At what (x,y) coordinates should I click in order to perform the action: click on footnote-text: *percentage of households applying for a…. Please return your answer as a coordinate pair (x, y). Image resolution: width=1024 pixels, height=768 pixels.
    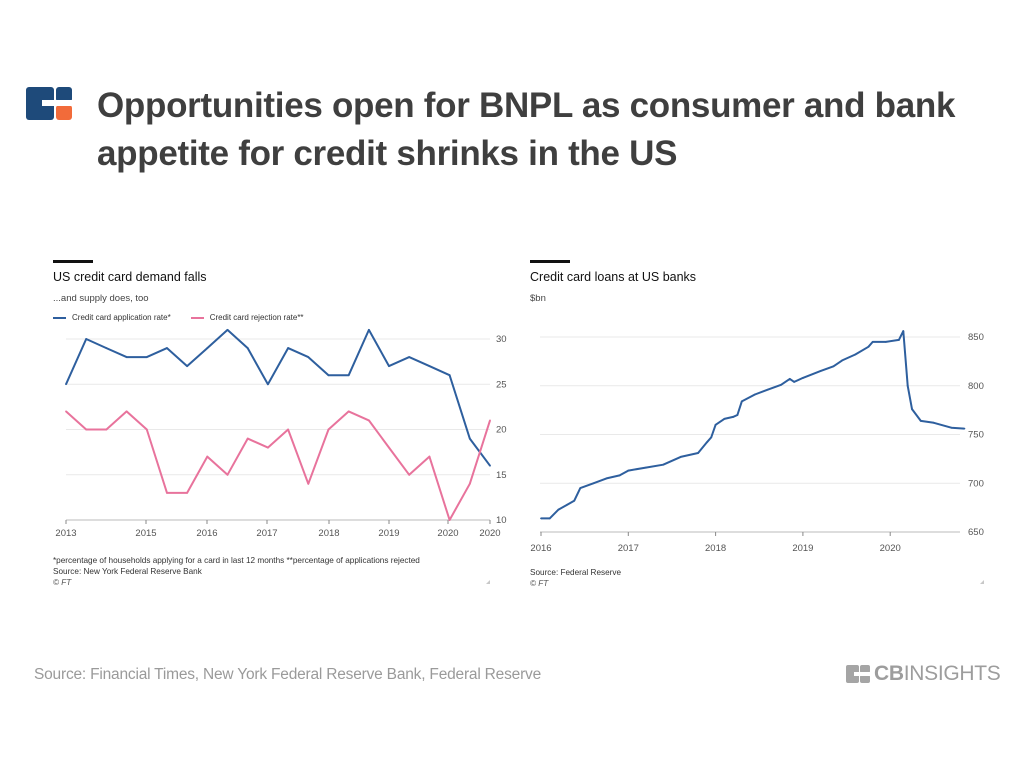
    Looking at the image, I should click on (236, 560).